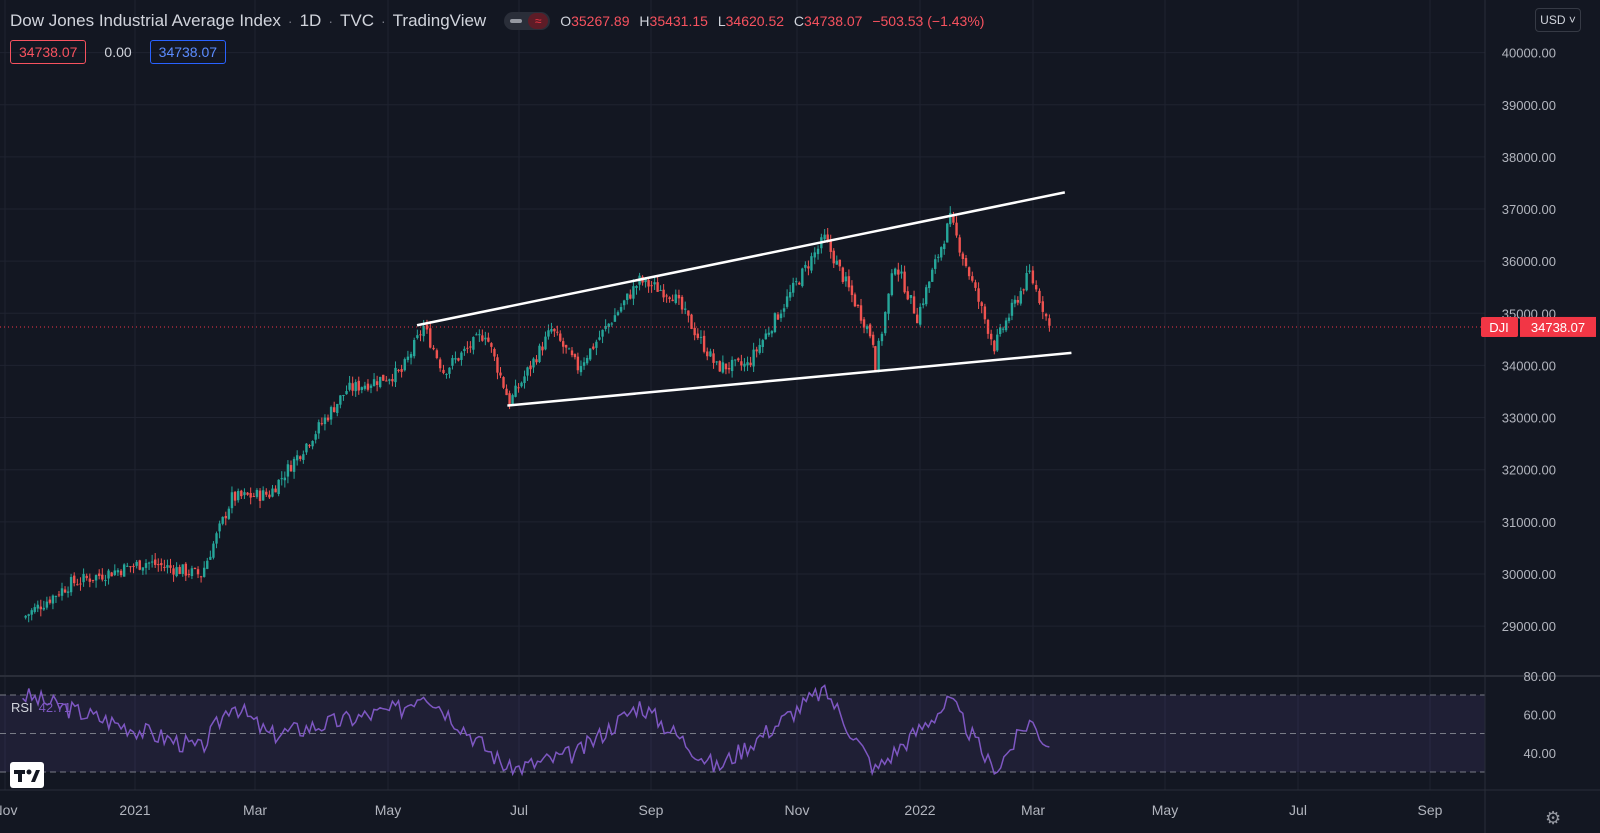 The image size is (1600, 833). I want to click on tradingview-logo-icon, so click(27, 775).